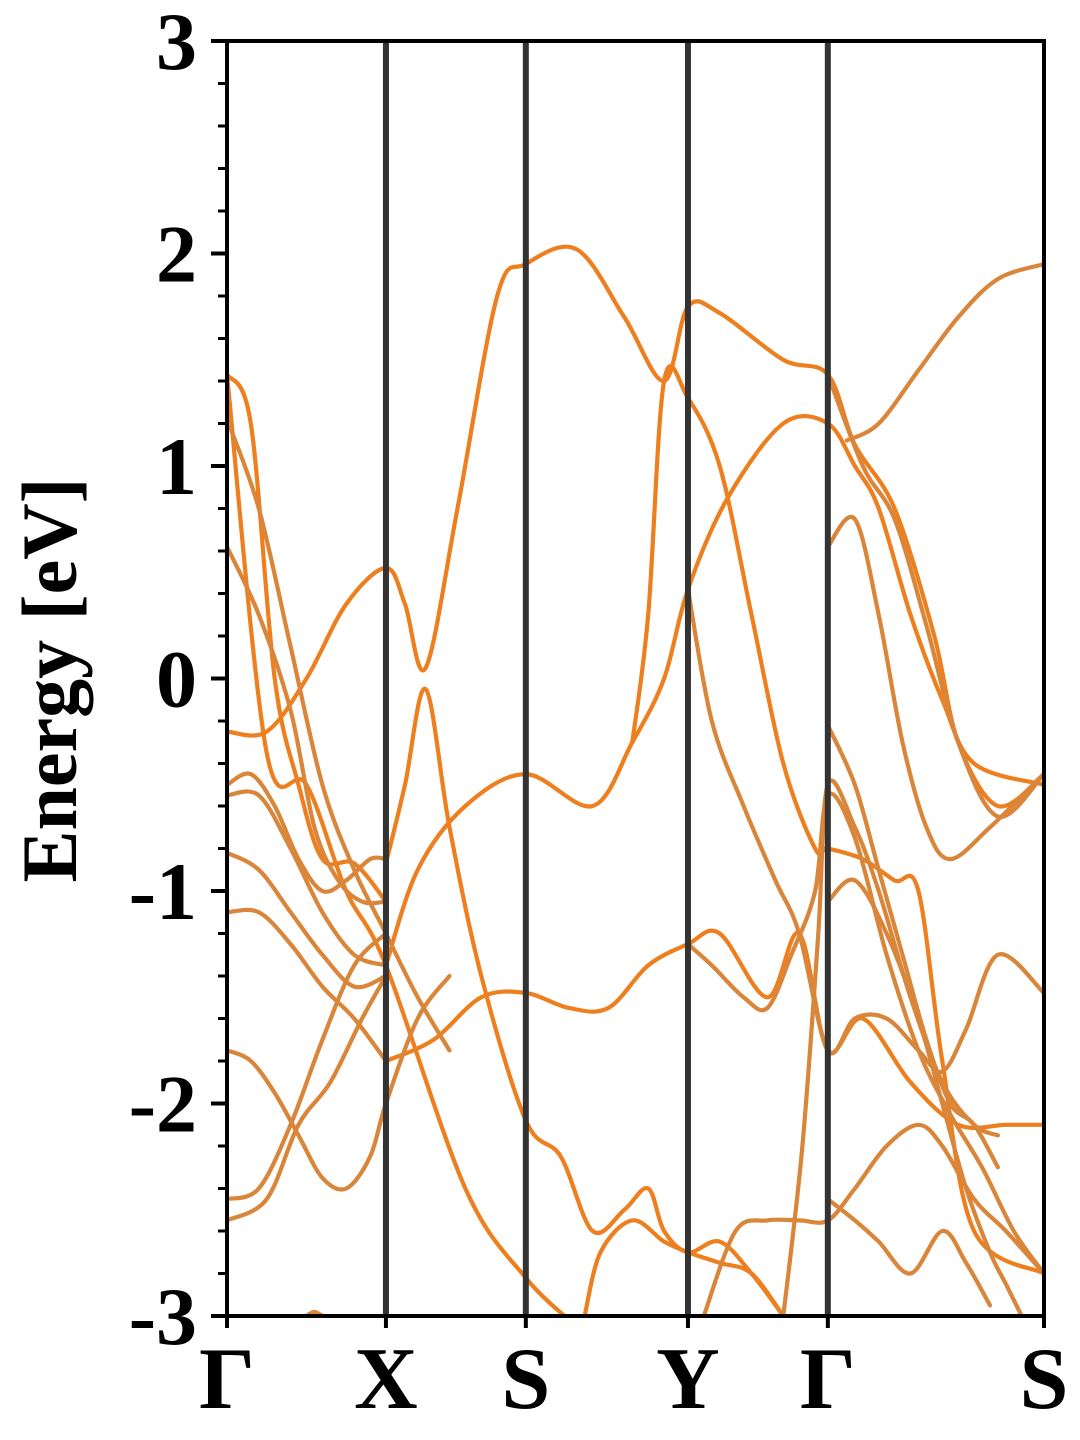  What do you see at coordinates (163, 891) in the screenshot?
I see `y-tick-label: -1` at bounding box center [163, 891].